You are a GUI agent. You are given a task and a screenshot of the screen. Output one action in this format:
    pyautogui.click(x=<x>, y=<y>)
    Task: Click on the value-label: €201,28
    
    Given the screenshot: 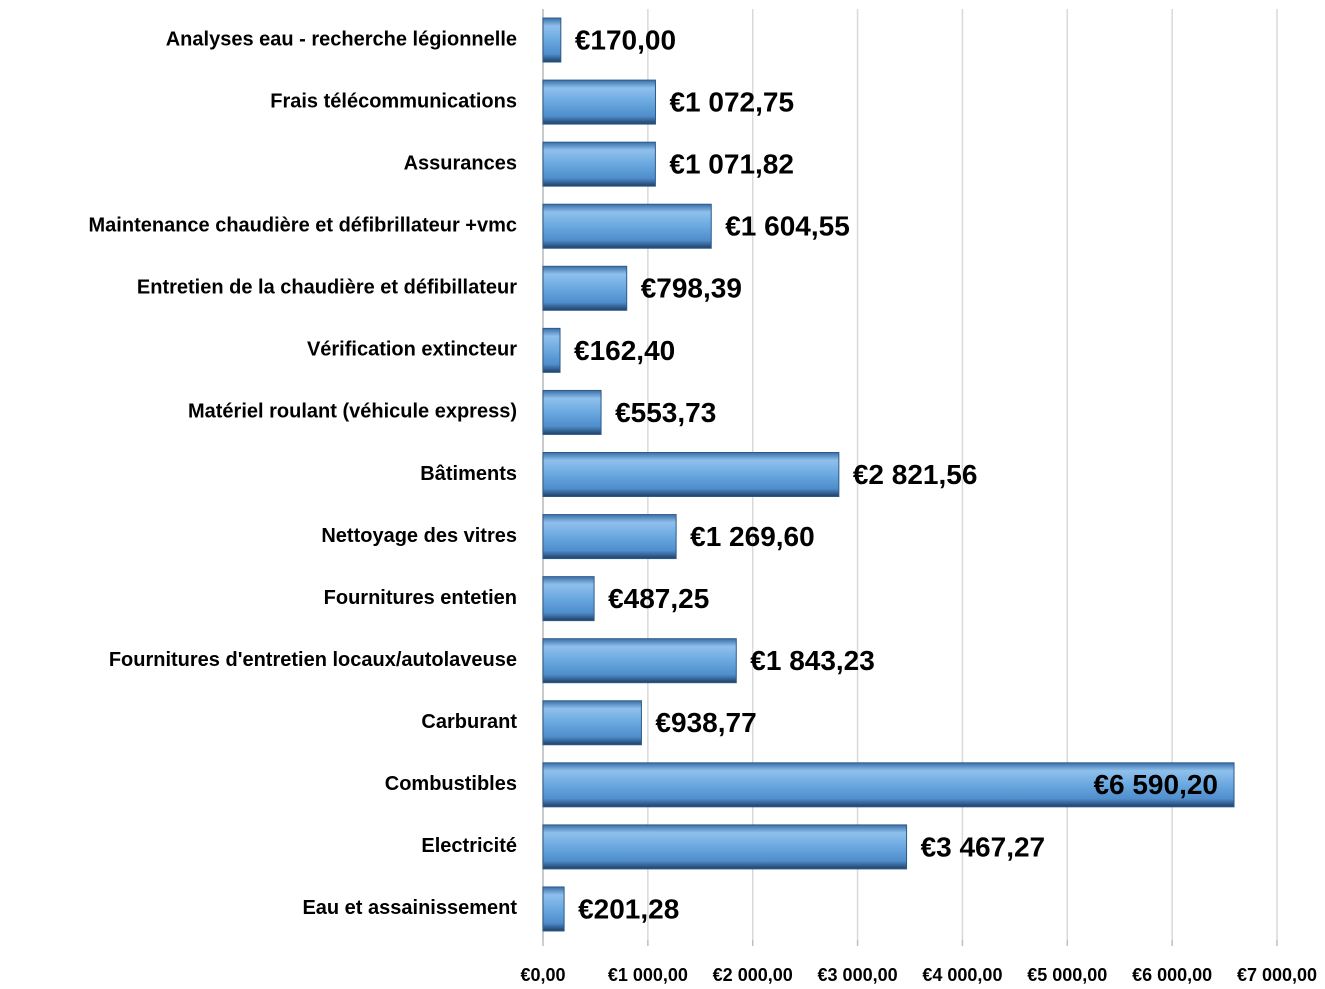 What is the action you would take?
    pyautogui.click(x=628, y=908)
    